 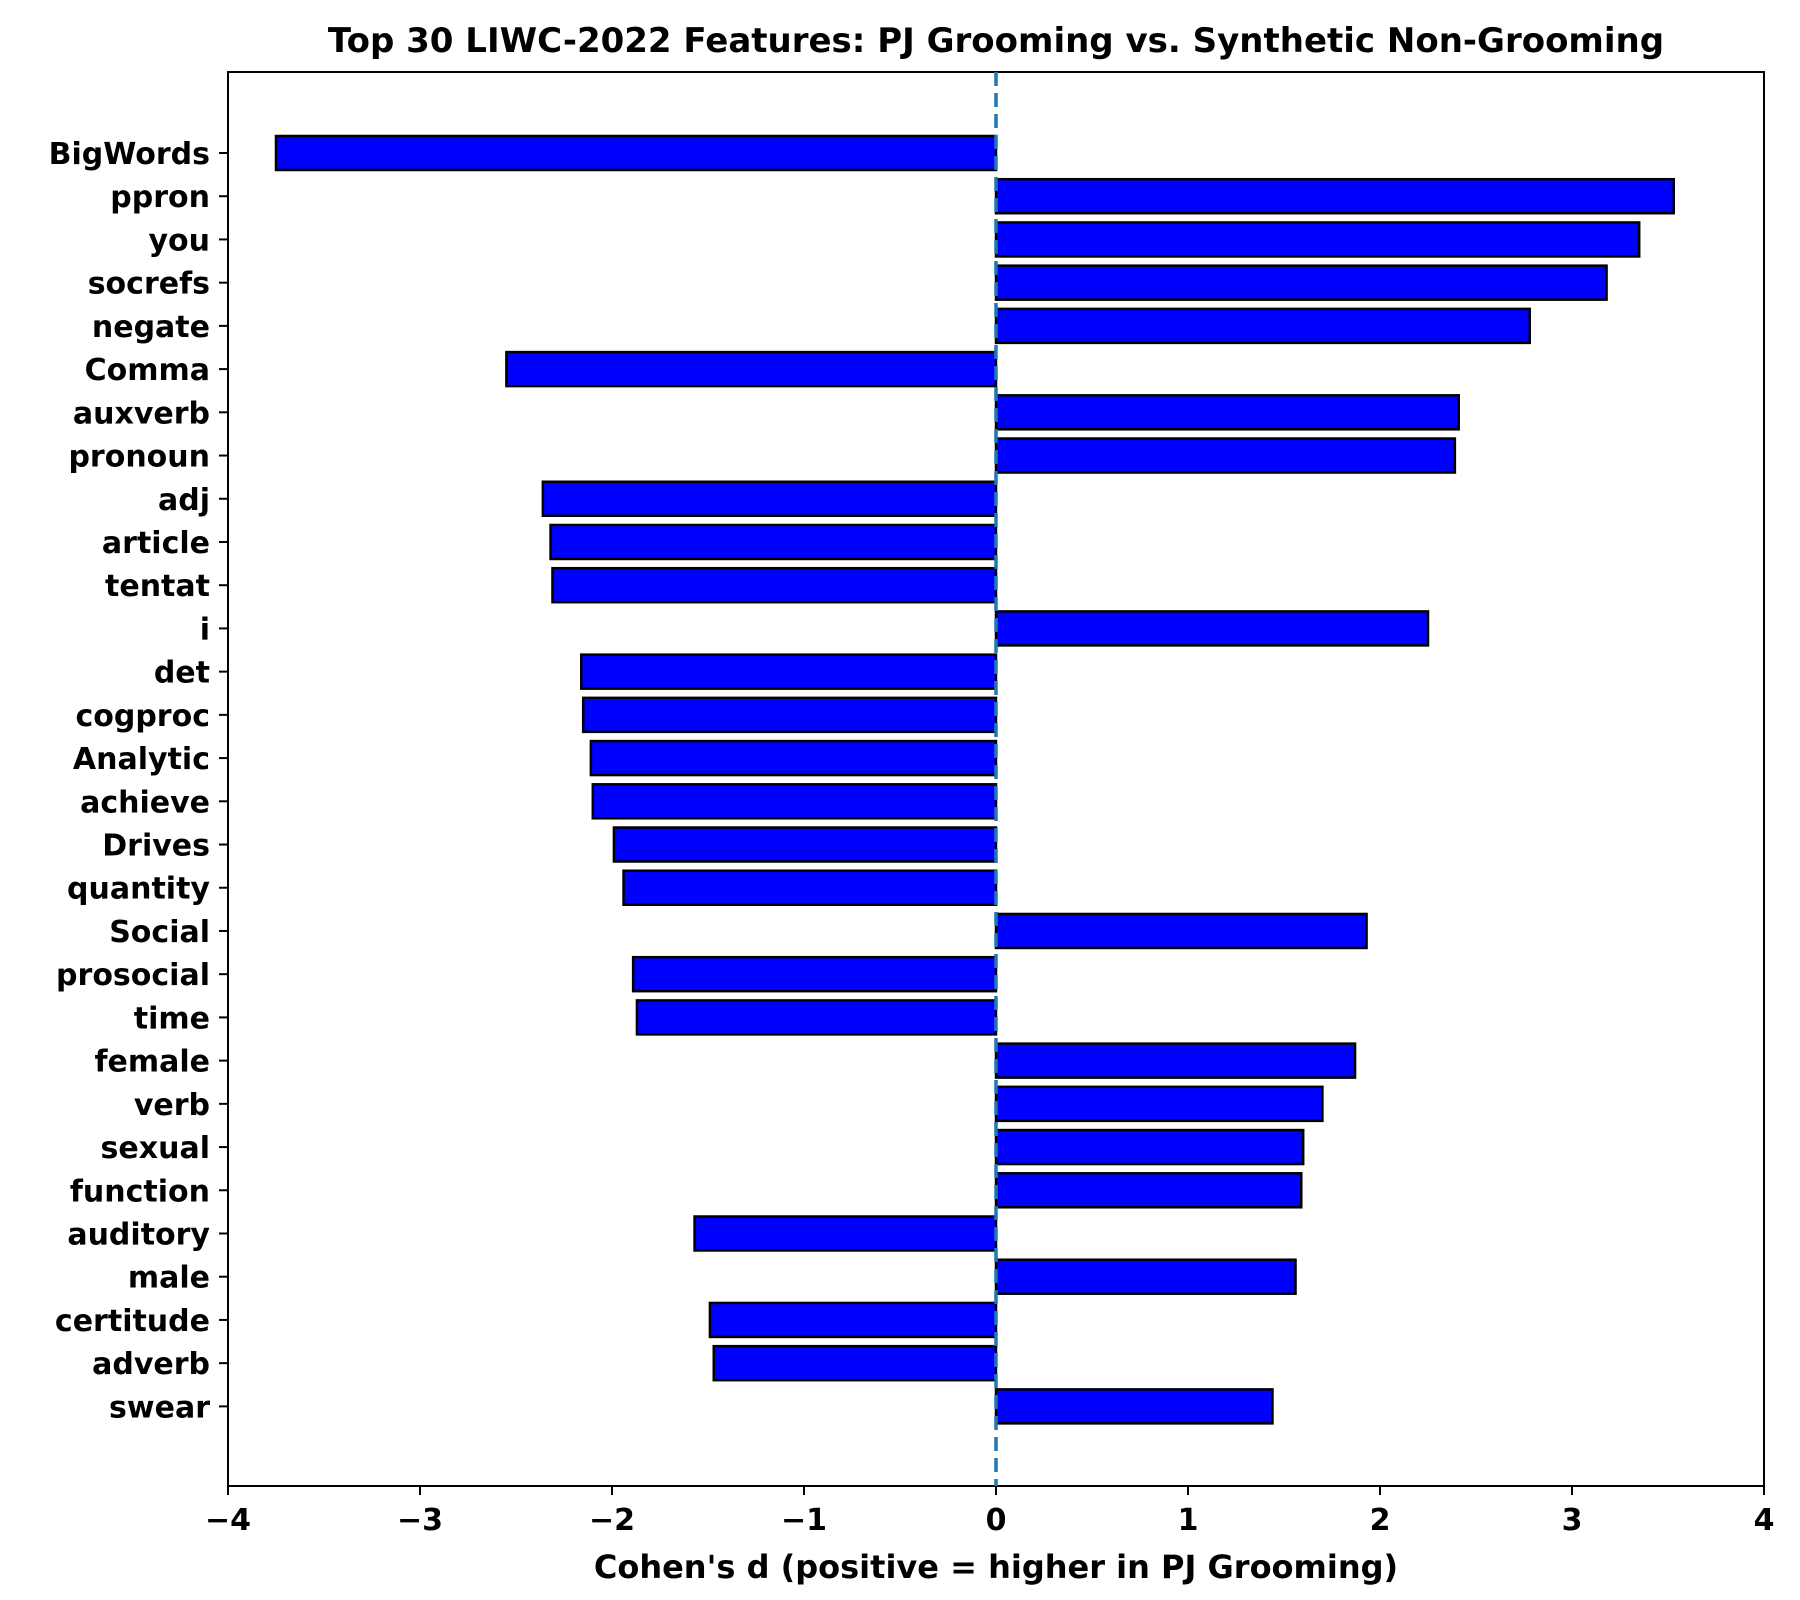 What do you see at coordinates (129, 154) in the screenshot?
I see `y-tick-label: BigWords` at bounding box center [129, 154].